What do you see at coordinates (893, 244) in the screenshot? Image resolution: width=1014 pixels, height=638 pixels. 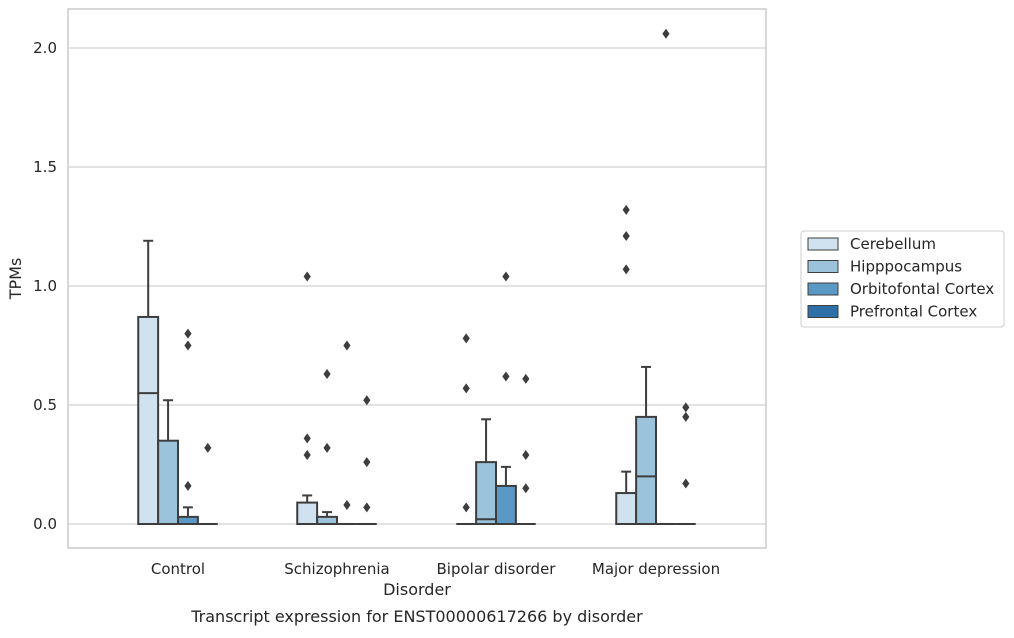 I see `legend-label: Cerebellum` at bounding box center [893, 244].